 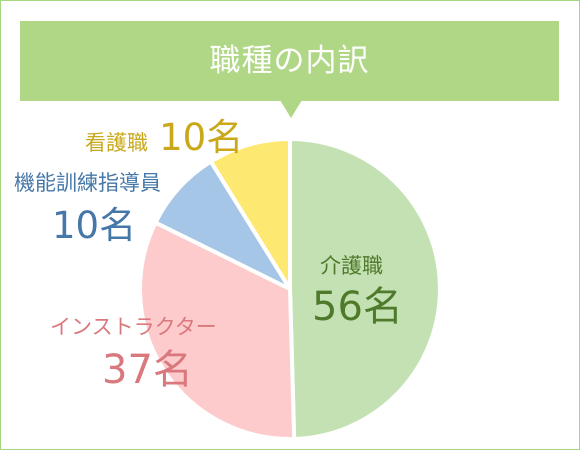 What do you see at coordinates (351, 266) in the screenshot?
I see `label-kaigo-name: 介護職` at bounding box center [351, 266].